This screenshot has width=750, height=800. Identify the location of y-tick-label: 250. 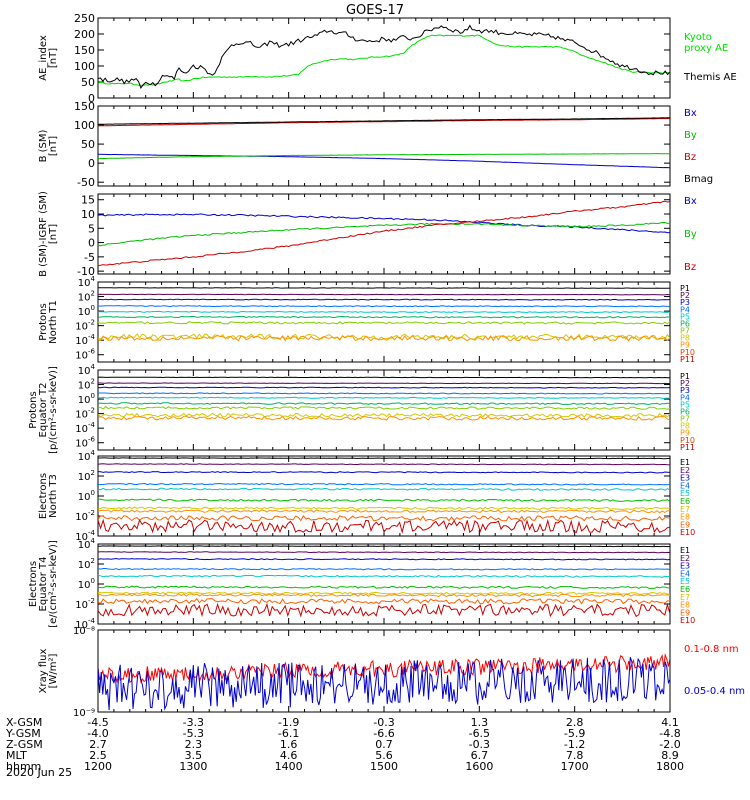
(84, 18).